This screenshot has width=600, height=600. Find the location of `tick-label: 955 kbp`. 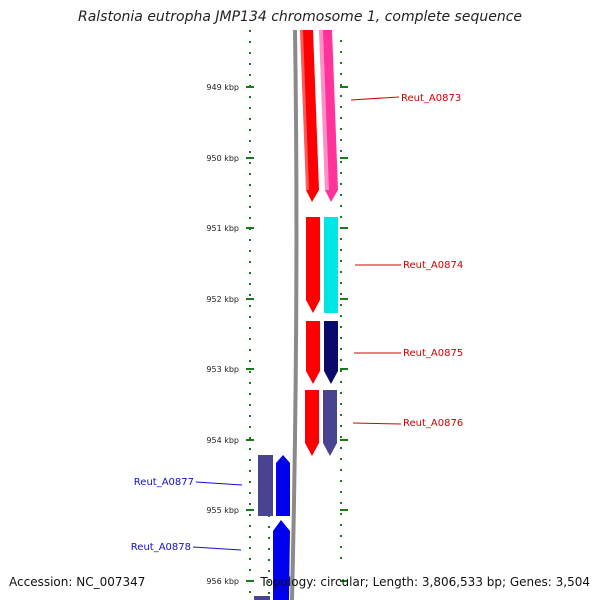

tick-label: 955 kbp is located at coordinates (222, 510).